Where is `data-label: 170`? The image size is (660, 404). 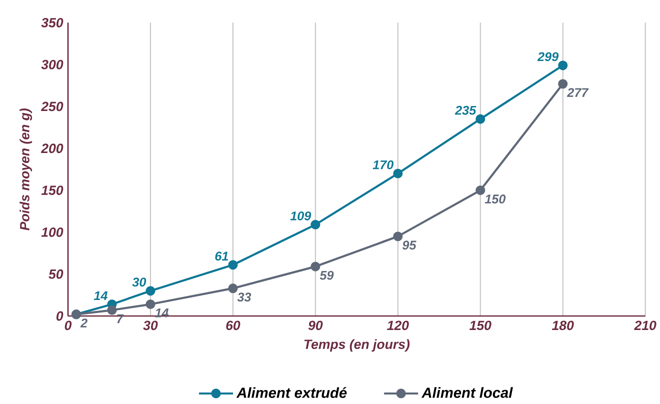
data-label: 170 is located at coordinates (383, 165).